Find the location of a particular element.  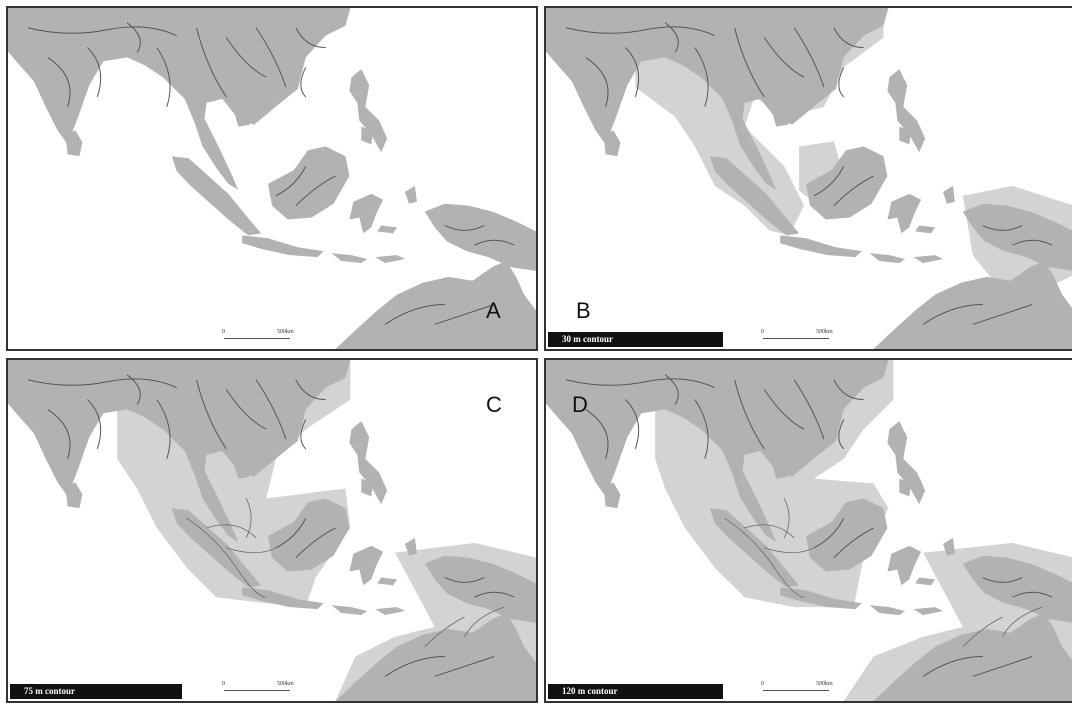

contour-label: 120 m contour is located at coordinates (635, 691).